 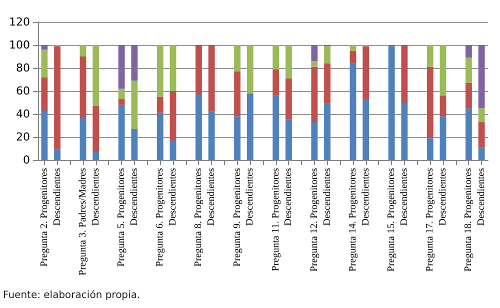 I want to click on x-tick-label: Pregunta 5. Progenitores, so click(x=122, y=217).